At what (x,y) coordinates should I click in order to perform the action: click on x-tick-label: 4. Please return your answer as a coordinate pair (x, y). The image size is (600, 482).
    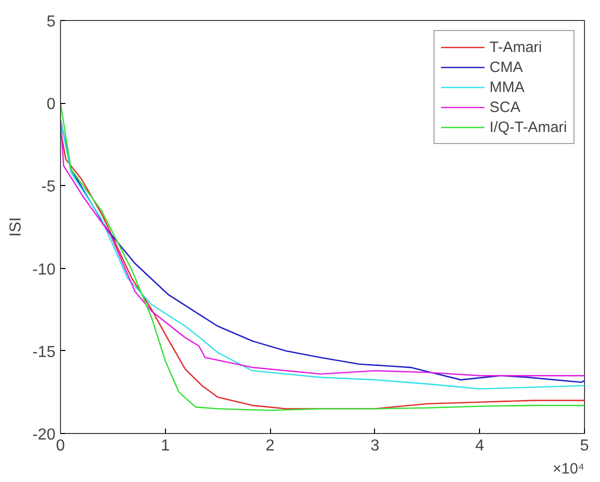
    Looking at the image, I should click on (479, 446).